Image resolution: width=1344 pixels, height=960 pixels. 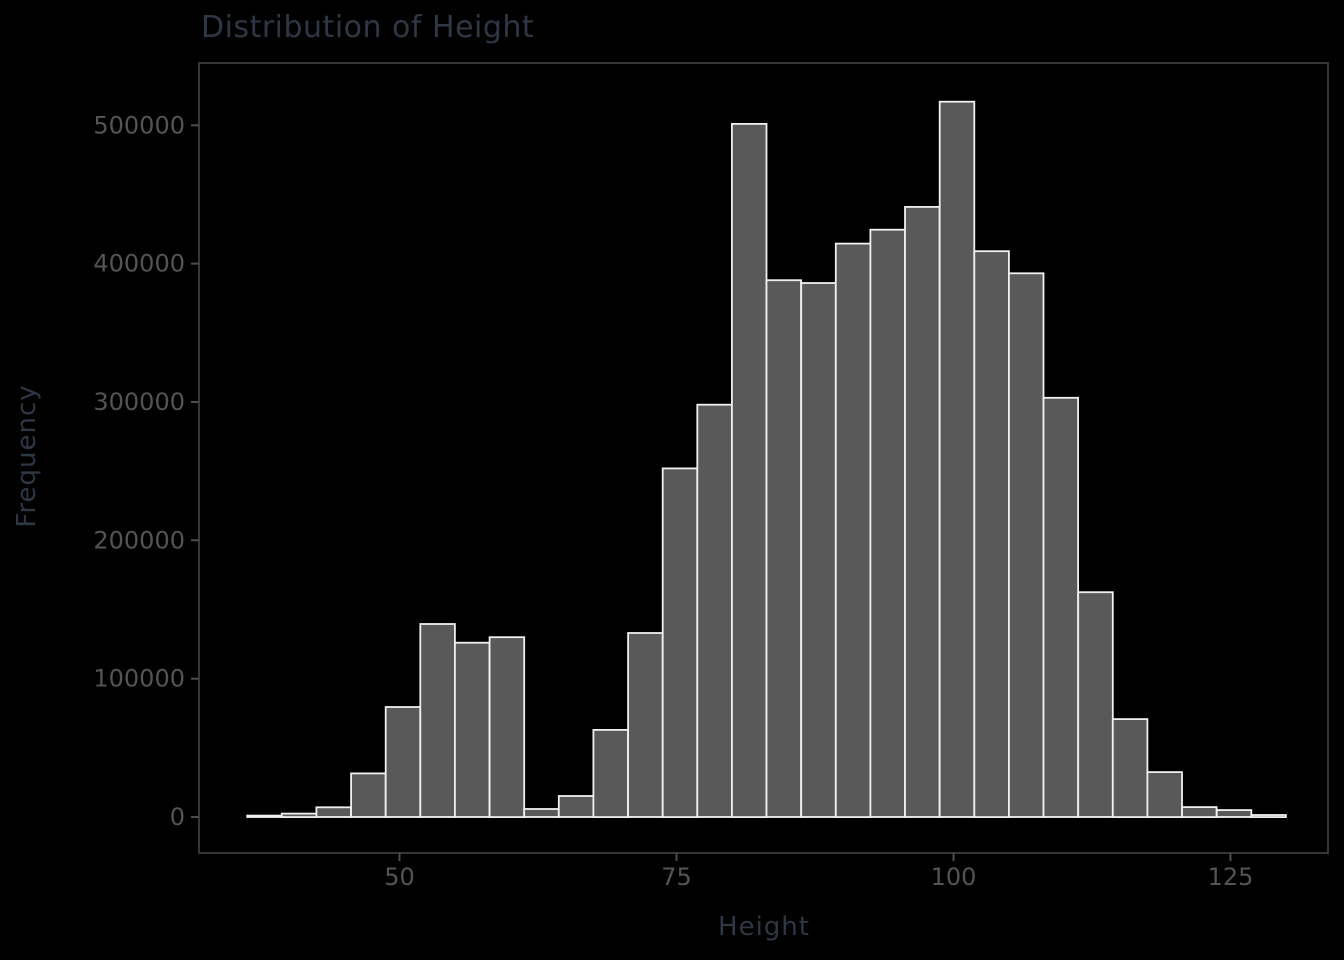 I want to click on y-tick-label: 200000, so click(x=139, y=540).